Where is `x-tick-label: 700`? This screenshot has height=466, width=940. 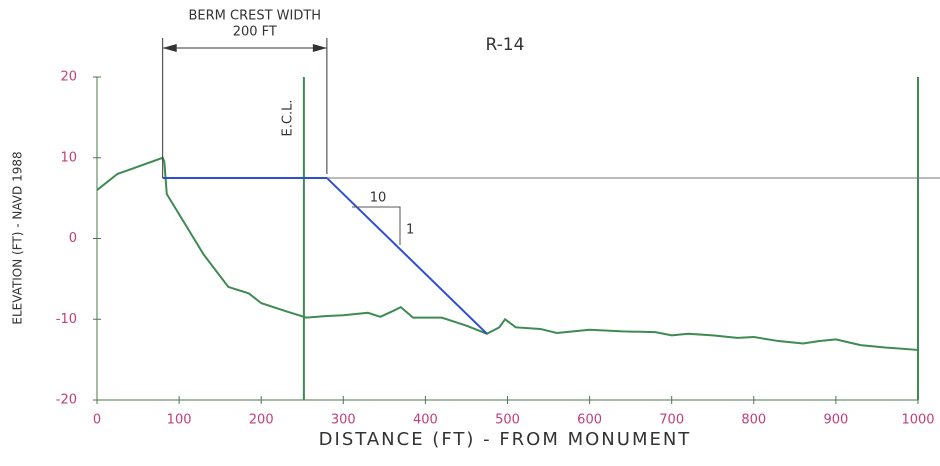 x-tick-label: 700 is located at coordinates (671, 420).